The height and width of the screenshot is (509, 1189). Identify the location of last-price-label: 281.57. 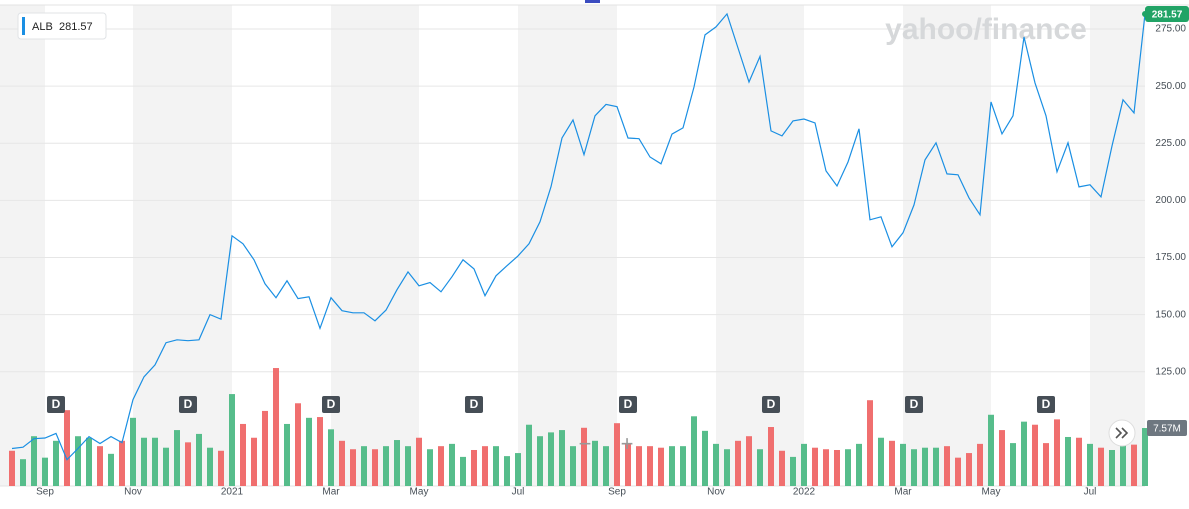
(1167, 15).